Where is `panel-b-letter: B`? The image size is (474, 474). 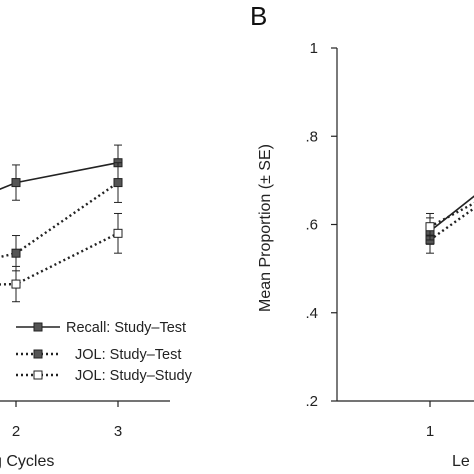 panel-b-letter: B is located at coordinates (258, 16).